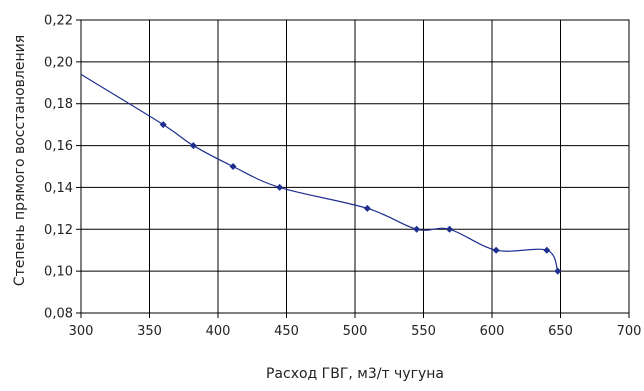 This screenshot has height=391, width=644. What do you see at coordinates (58, 188) in the screenshot?
I see `y-tick-label: 0,14` at bounding box center [58, 188].